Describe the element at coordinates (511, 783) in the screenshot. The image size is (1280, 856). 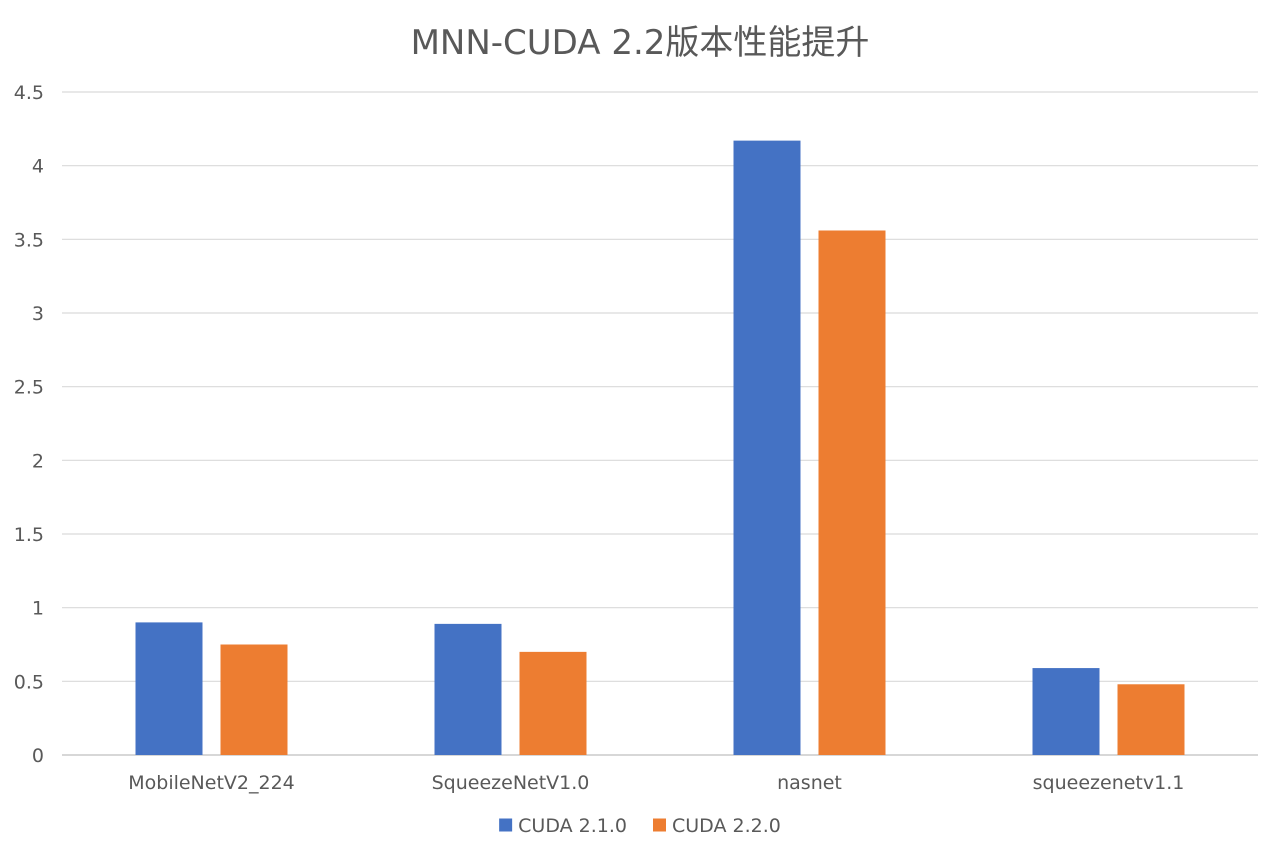
I see `x-tick-label: SqueezeNetV1.0` at that location.